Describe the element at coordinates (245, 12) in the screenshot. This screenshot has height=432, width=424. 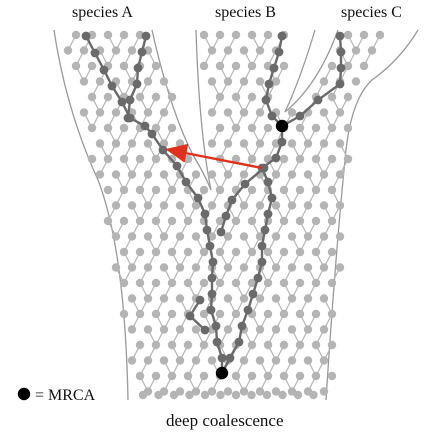
I see `species-b-label: species B` at that location.